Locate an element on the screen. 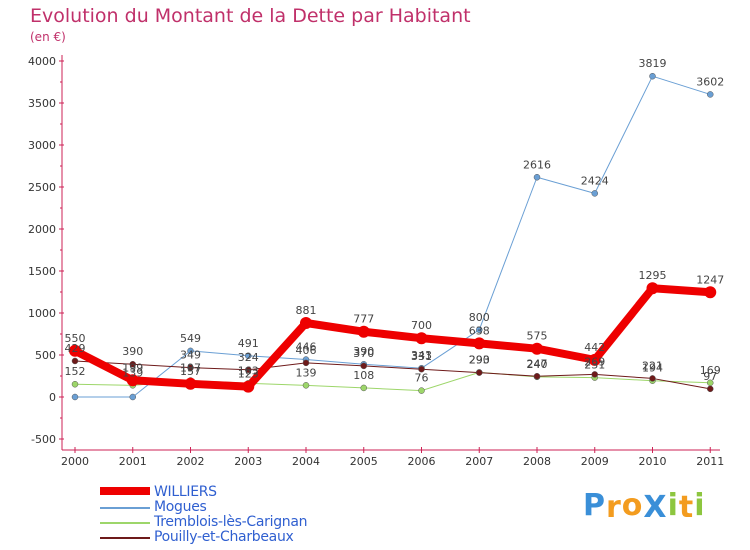 The image size is (750, 550). data-label: 247 is located at coordinates (537, 363).